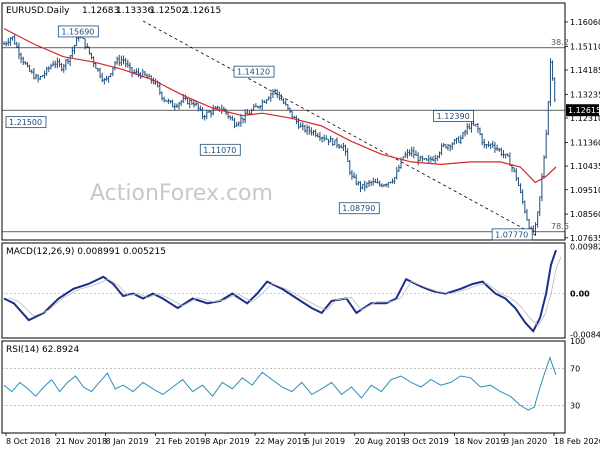 The width and height of the screenshot is (600, 450). I want to click on price-annotation: 1.15690, so click(78, 31).